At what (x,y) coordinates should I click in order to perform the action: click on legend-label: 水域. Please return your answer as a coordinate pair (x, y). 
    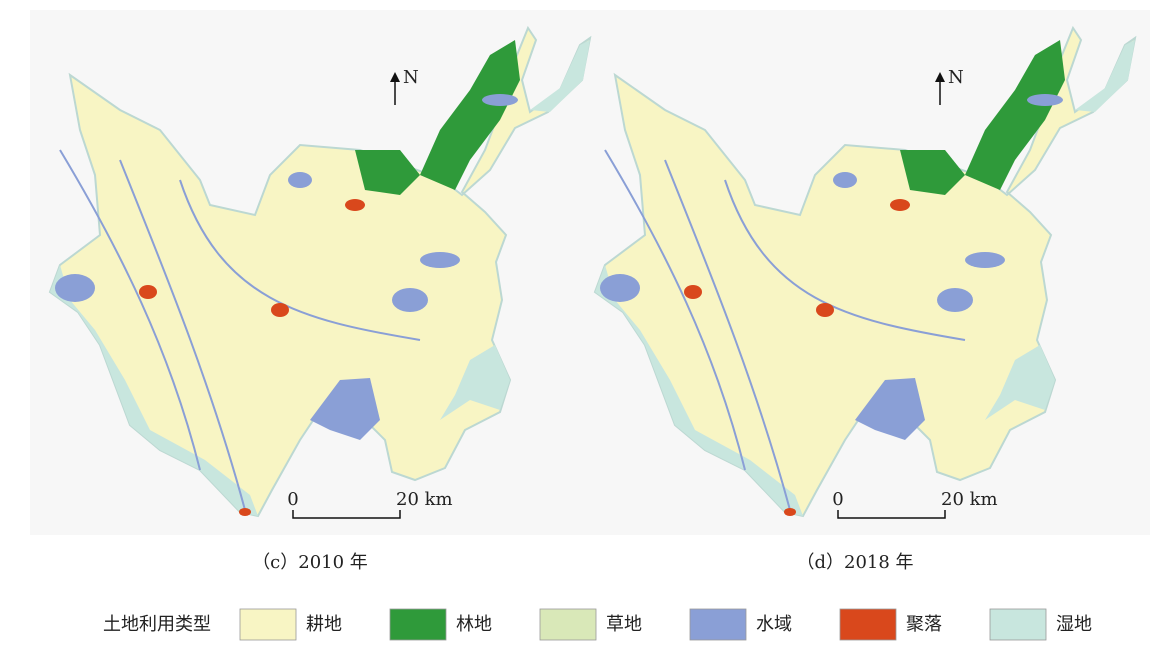
    Looking at the image, I should click on (774, 624).